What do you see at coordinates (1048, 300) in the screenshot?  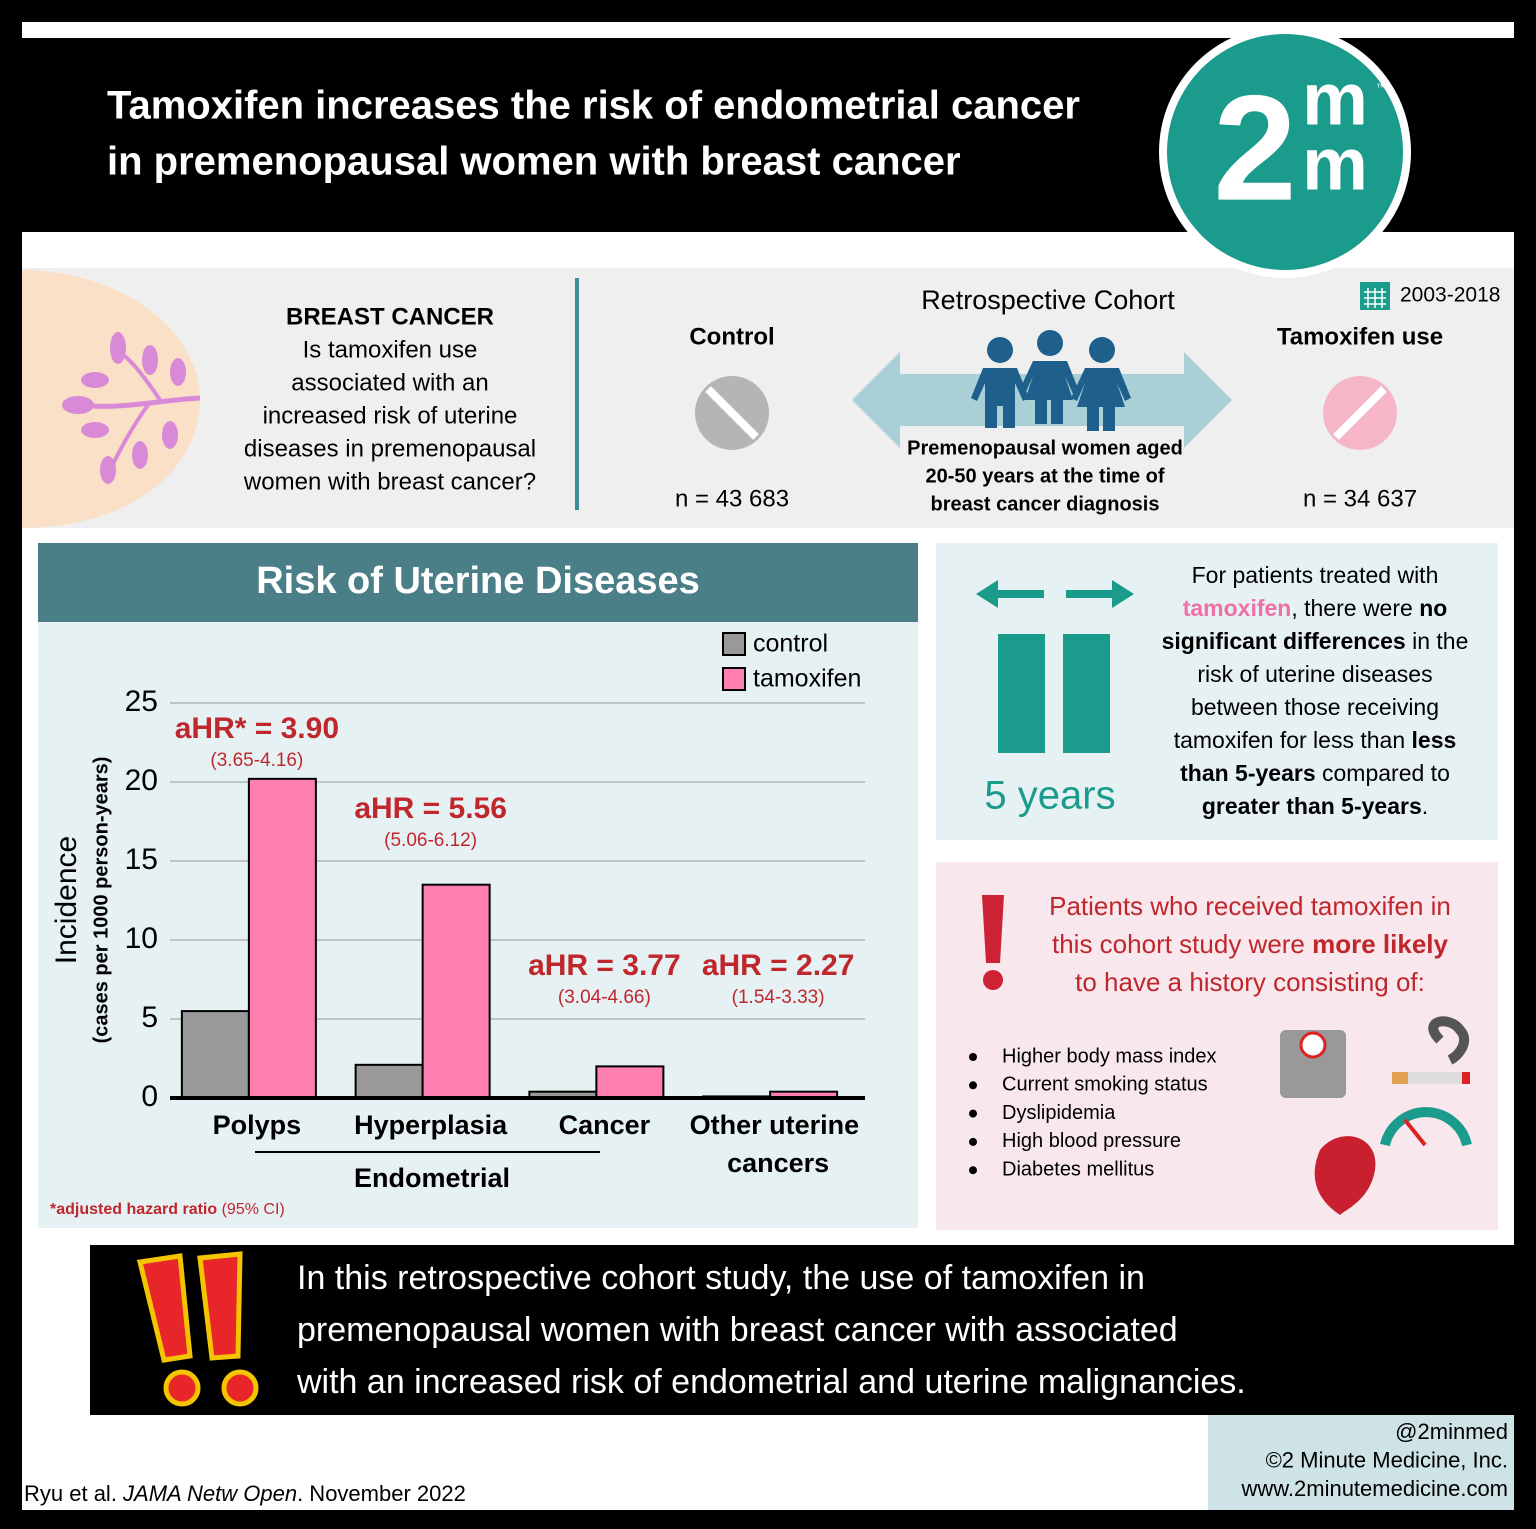 I see `cohort-title: Retrospective Cohort` at bounding box center [1048, 300].